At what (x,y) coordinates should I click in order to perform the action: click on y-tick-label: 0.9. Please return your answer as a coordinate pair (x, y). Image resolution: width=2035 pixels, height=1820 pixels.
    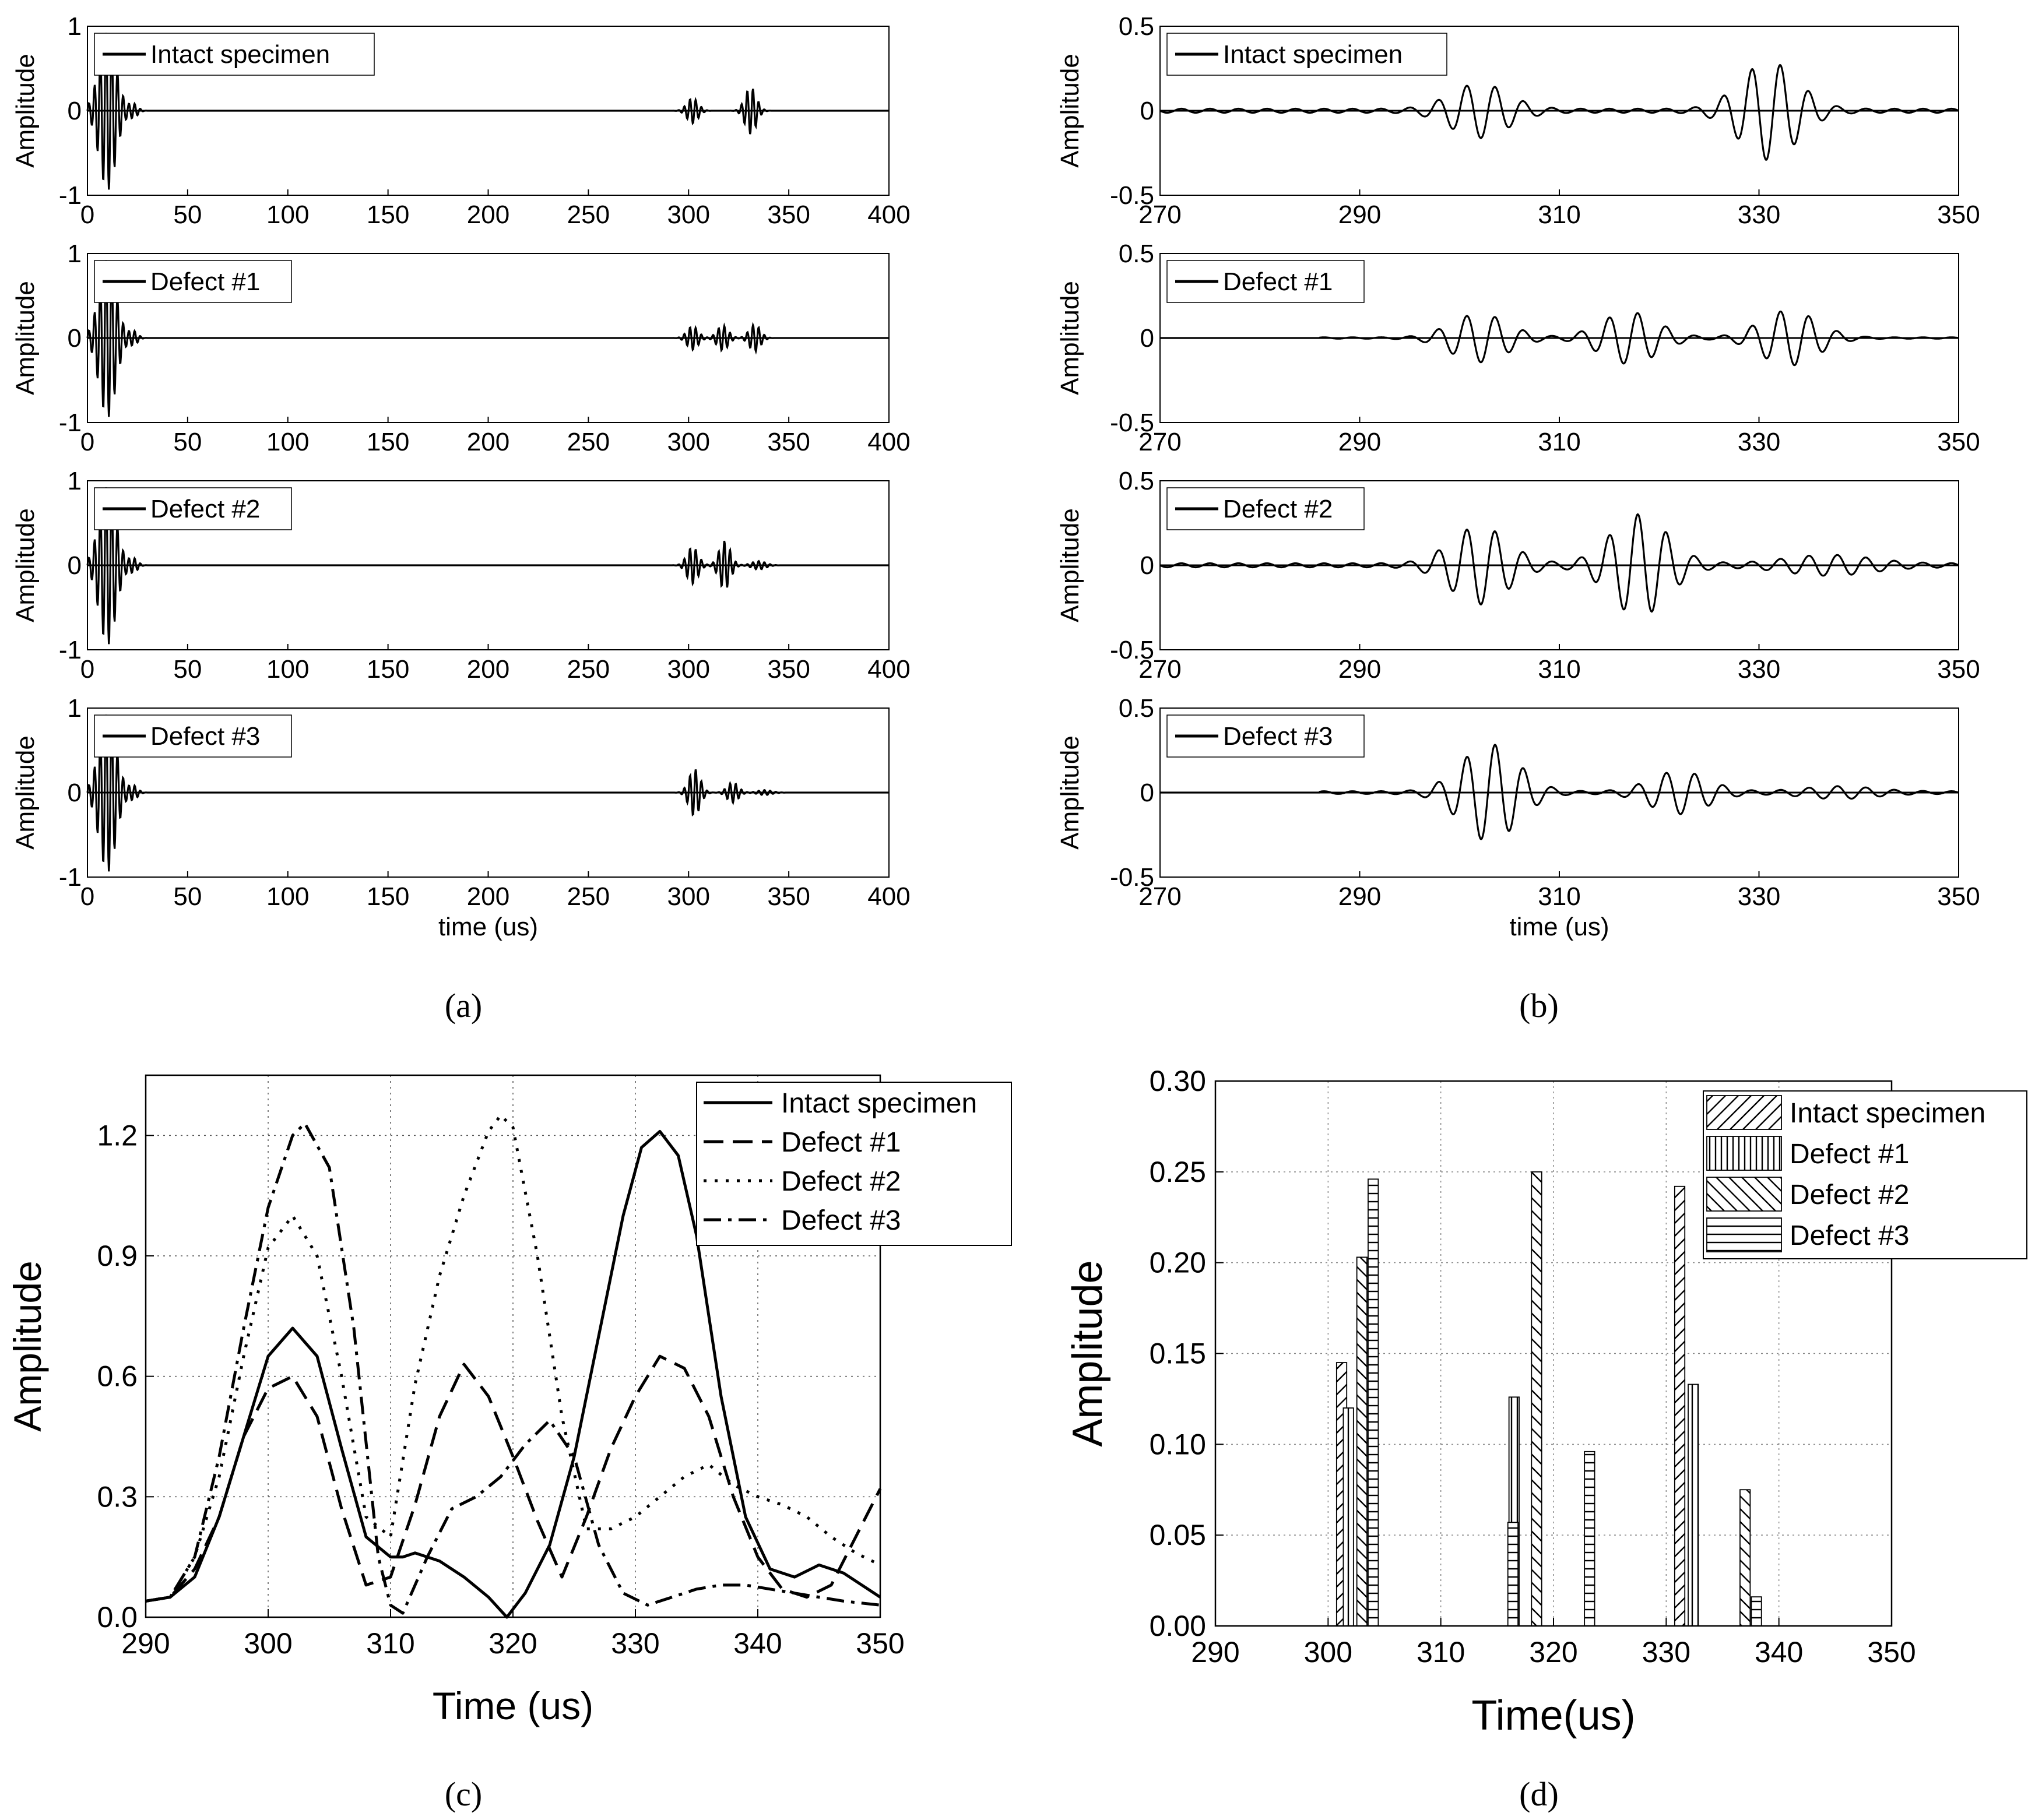
    Looking at the image, I should click on (117, 1256).